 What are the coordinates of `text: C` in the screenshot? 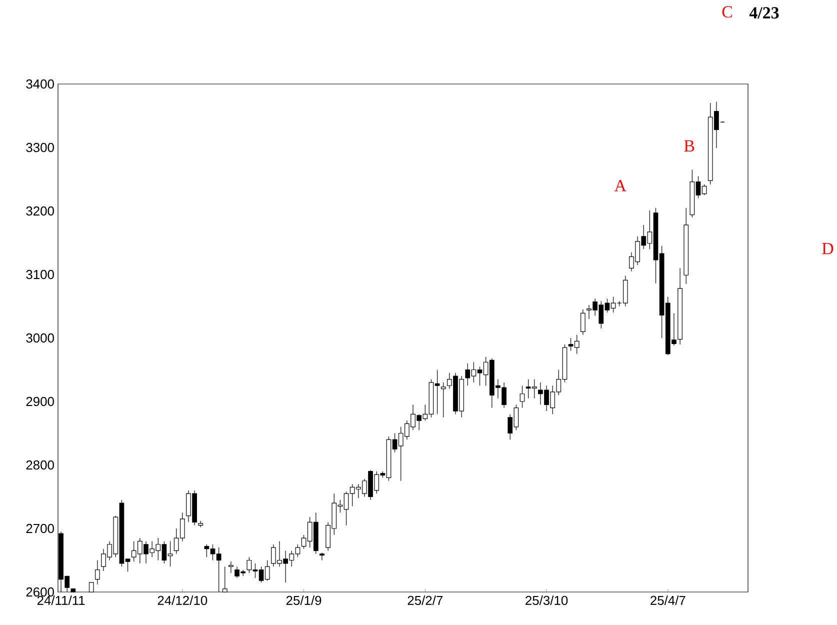 It's located at (727, 12).